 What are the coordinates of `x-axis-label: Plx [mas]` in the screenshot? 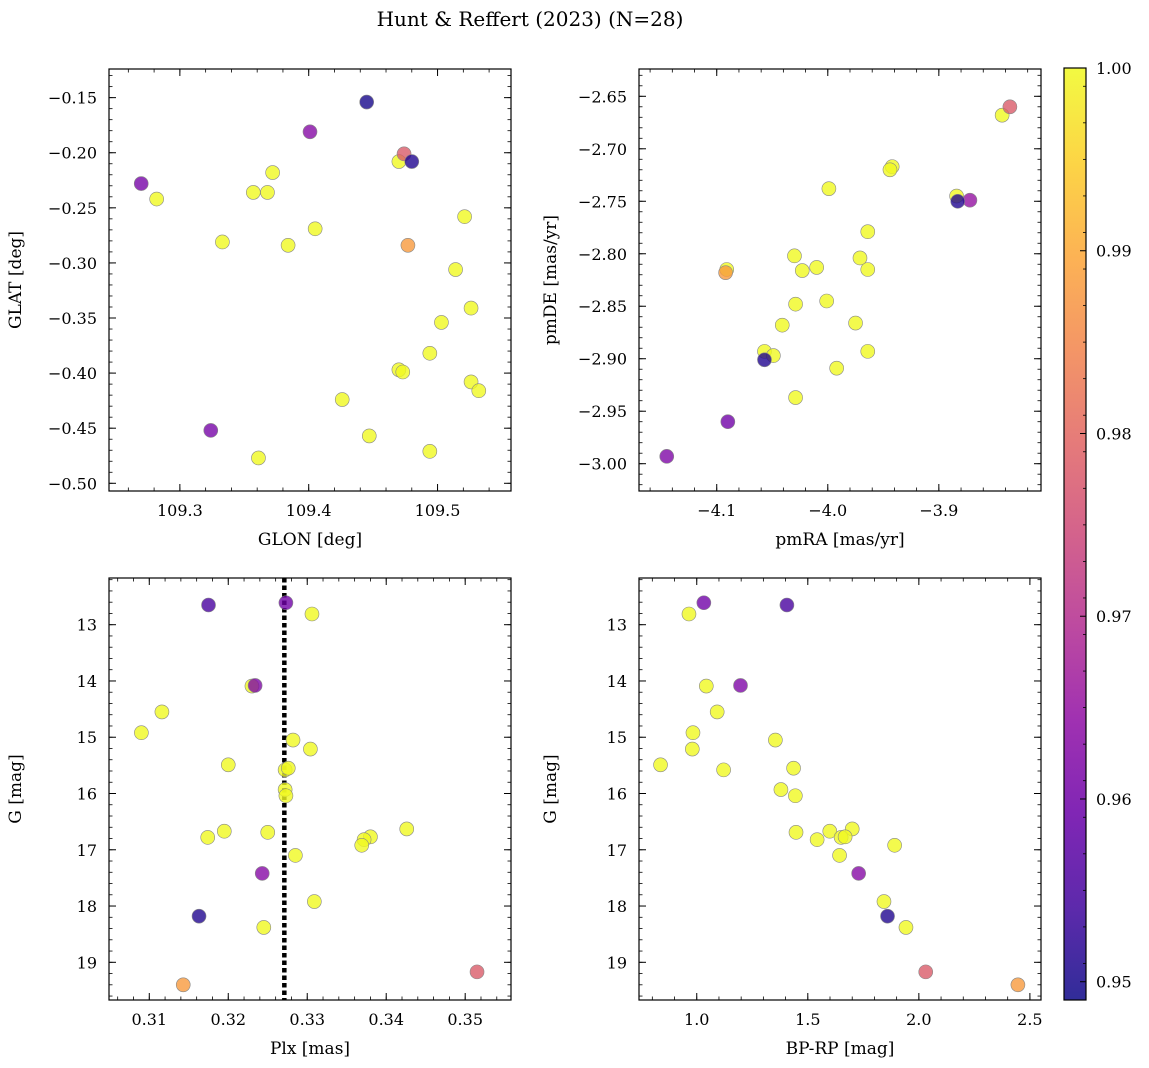 It's located at (310, 1049).